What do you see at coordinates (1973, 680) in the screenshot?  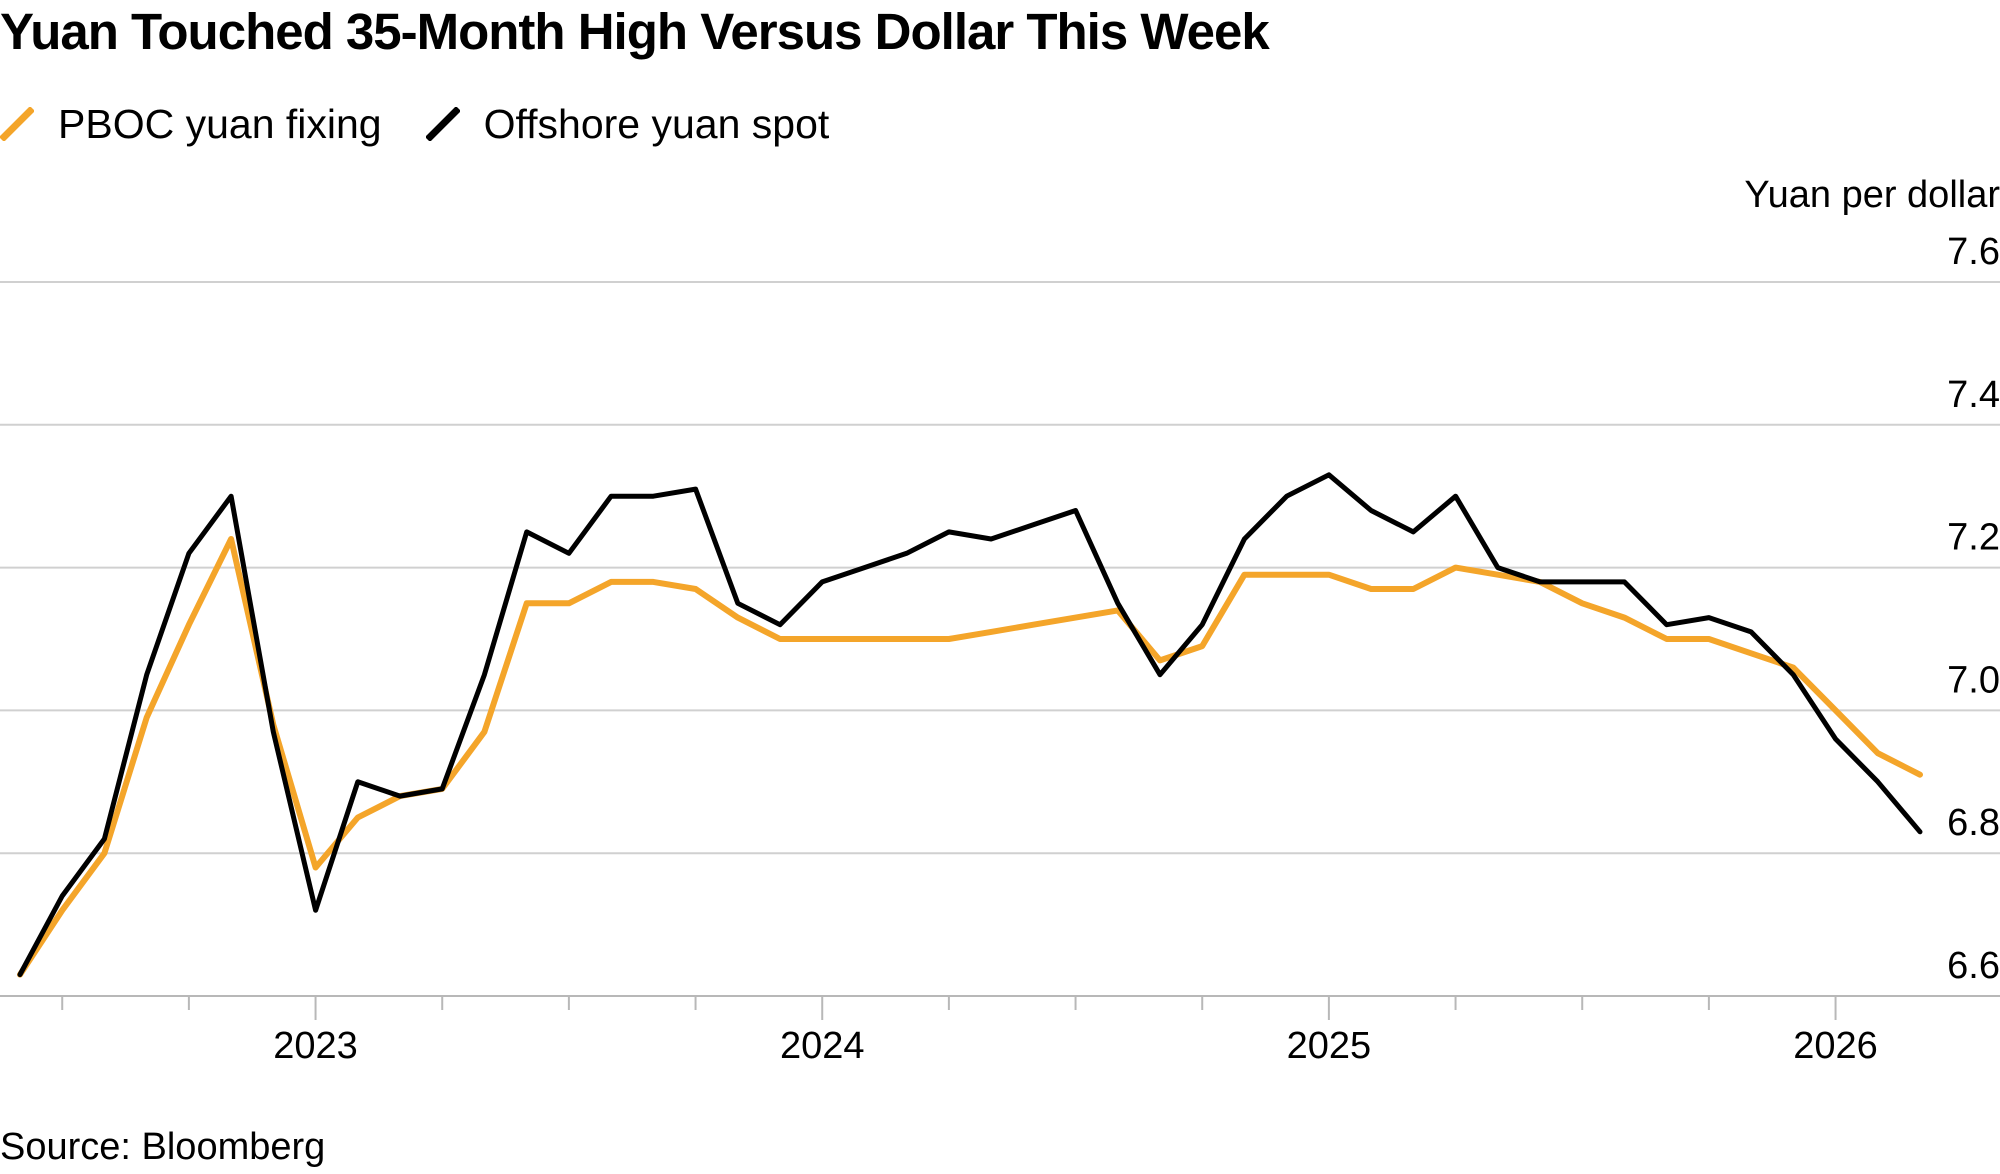 I see `y-tick-label: 7.0` at bounding box center [1973, 680].